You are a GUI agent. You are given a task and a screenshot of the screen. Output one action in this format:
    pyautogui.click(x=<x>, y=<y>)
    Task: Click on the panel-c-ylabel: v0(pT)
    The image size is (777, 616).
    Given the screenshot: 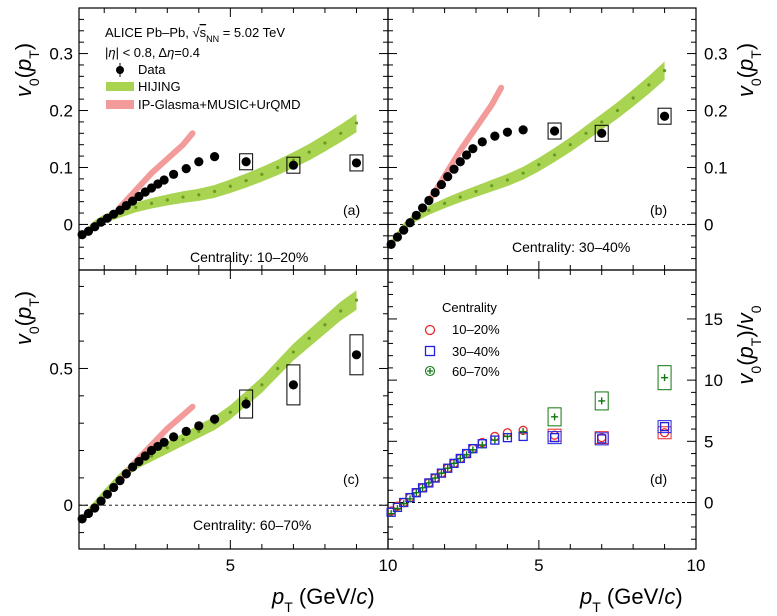 What is the action you would take?
    pyautogui.click(x=26, y=318)
    